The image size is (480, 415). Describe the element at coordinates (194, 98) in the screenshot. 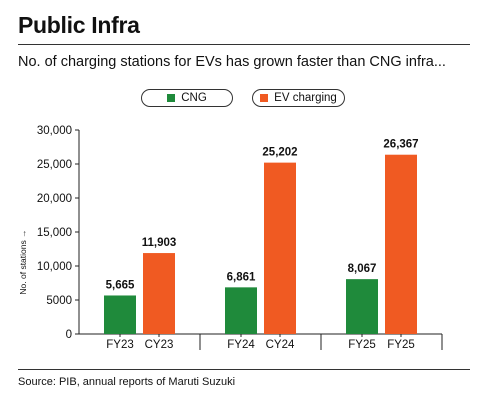

I see `legend-label-cng: CNG` at that location.